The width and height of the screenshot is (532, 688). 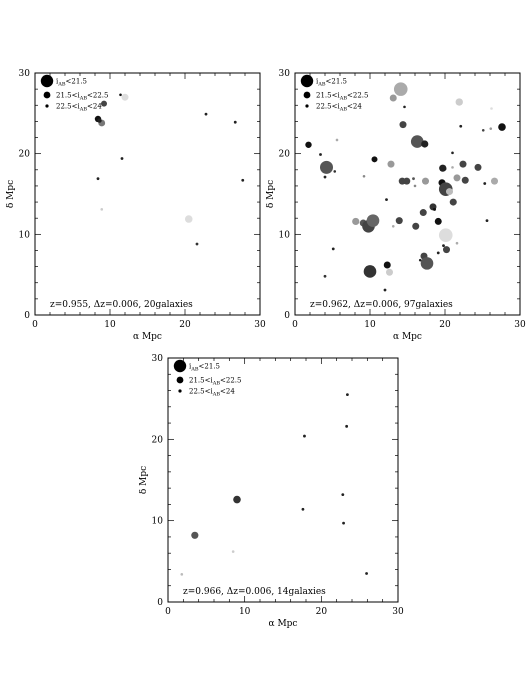 I want to click on panel-annotation: z=0.962, Δz=0.006, 97galaxies, so click(x=381, y=305).